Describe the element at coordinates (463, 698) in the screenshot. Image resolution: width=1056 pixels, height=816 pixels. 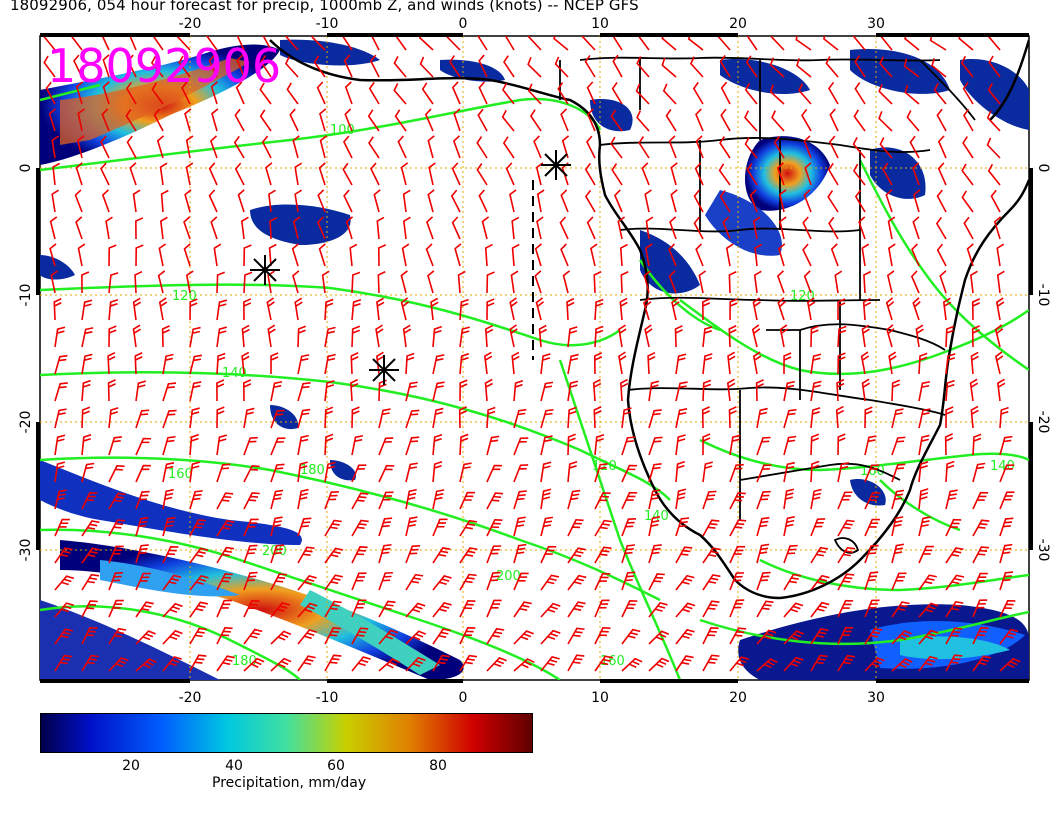
I see `svg-text: 0` at that location.